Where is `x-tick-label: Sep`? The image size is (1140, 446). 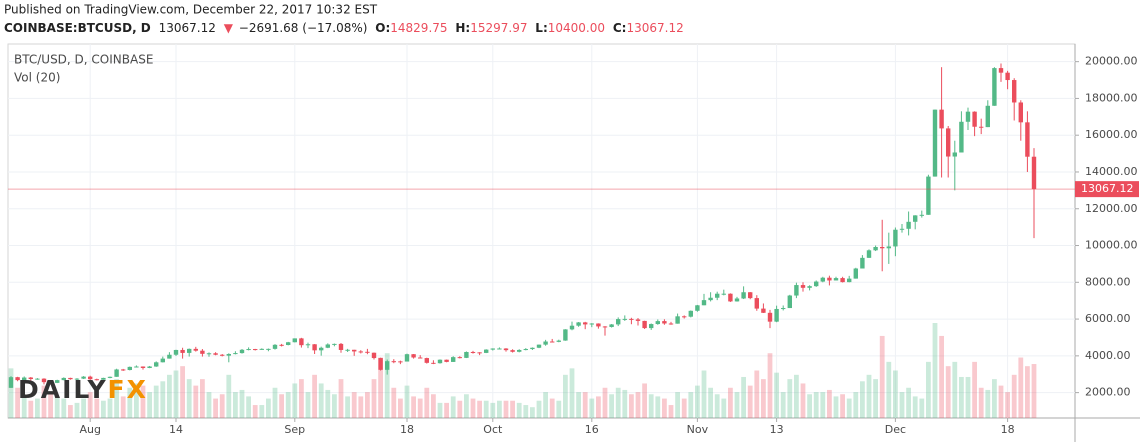 x-tick-label: Sep is located at coordinates (294, 429).